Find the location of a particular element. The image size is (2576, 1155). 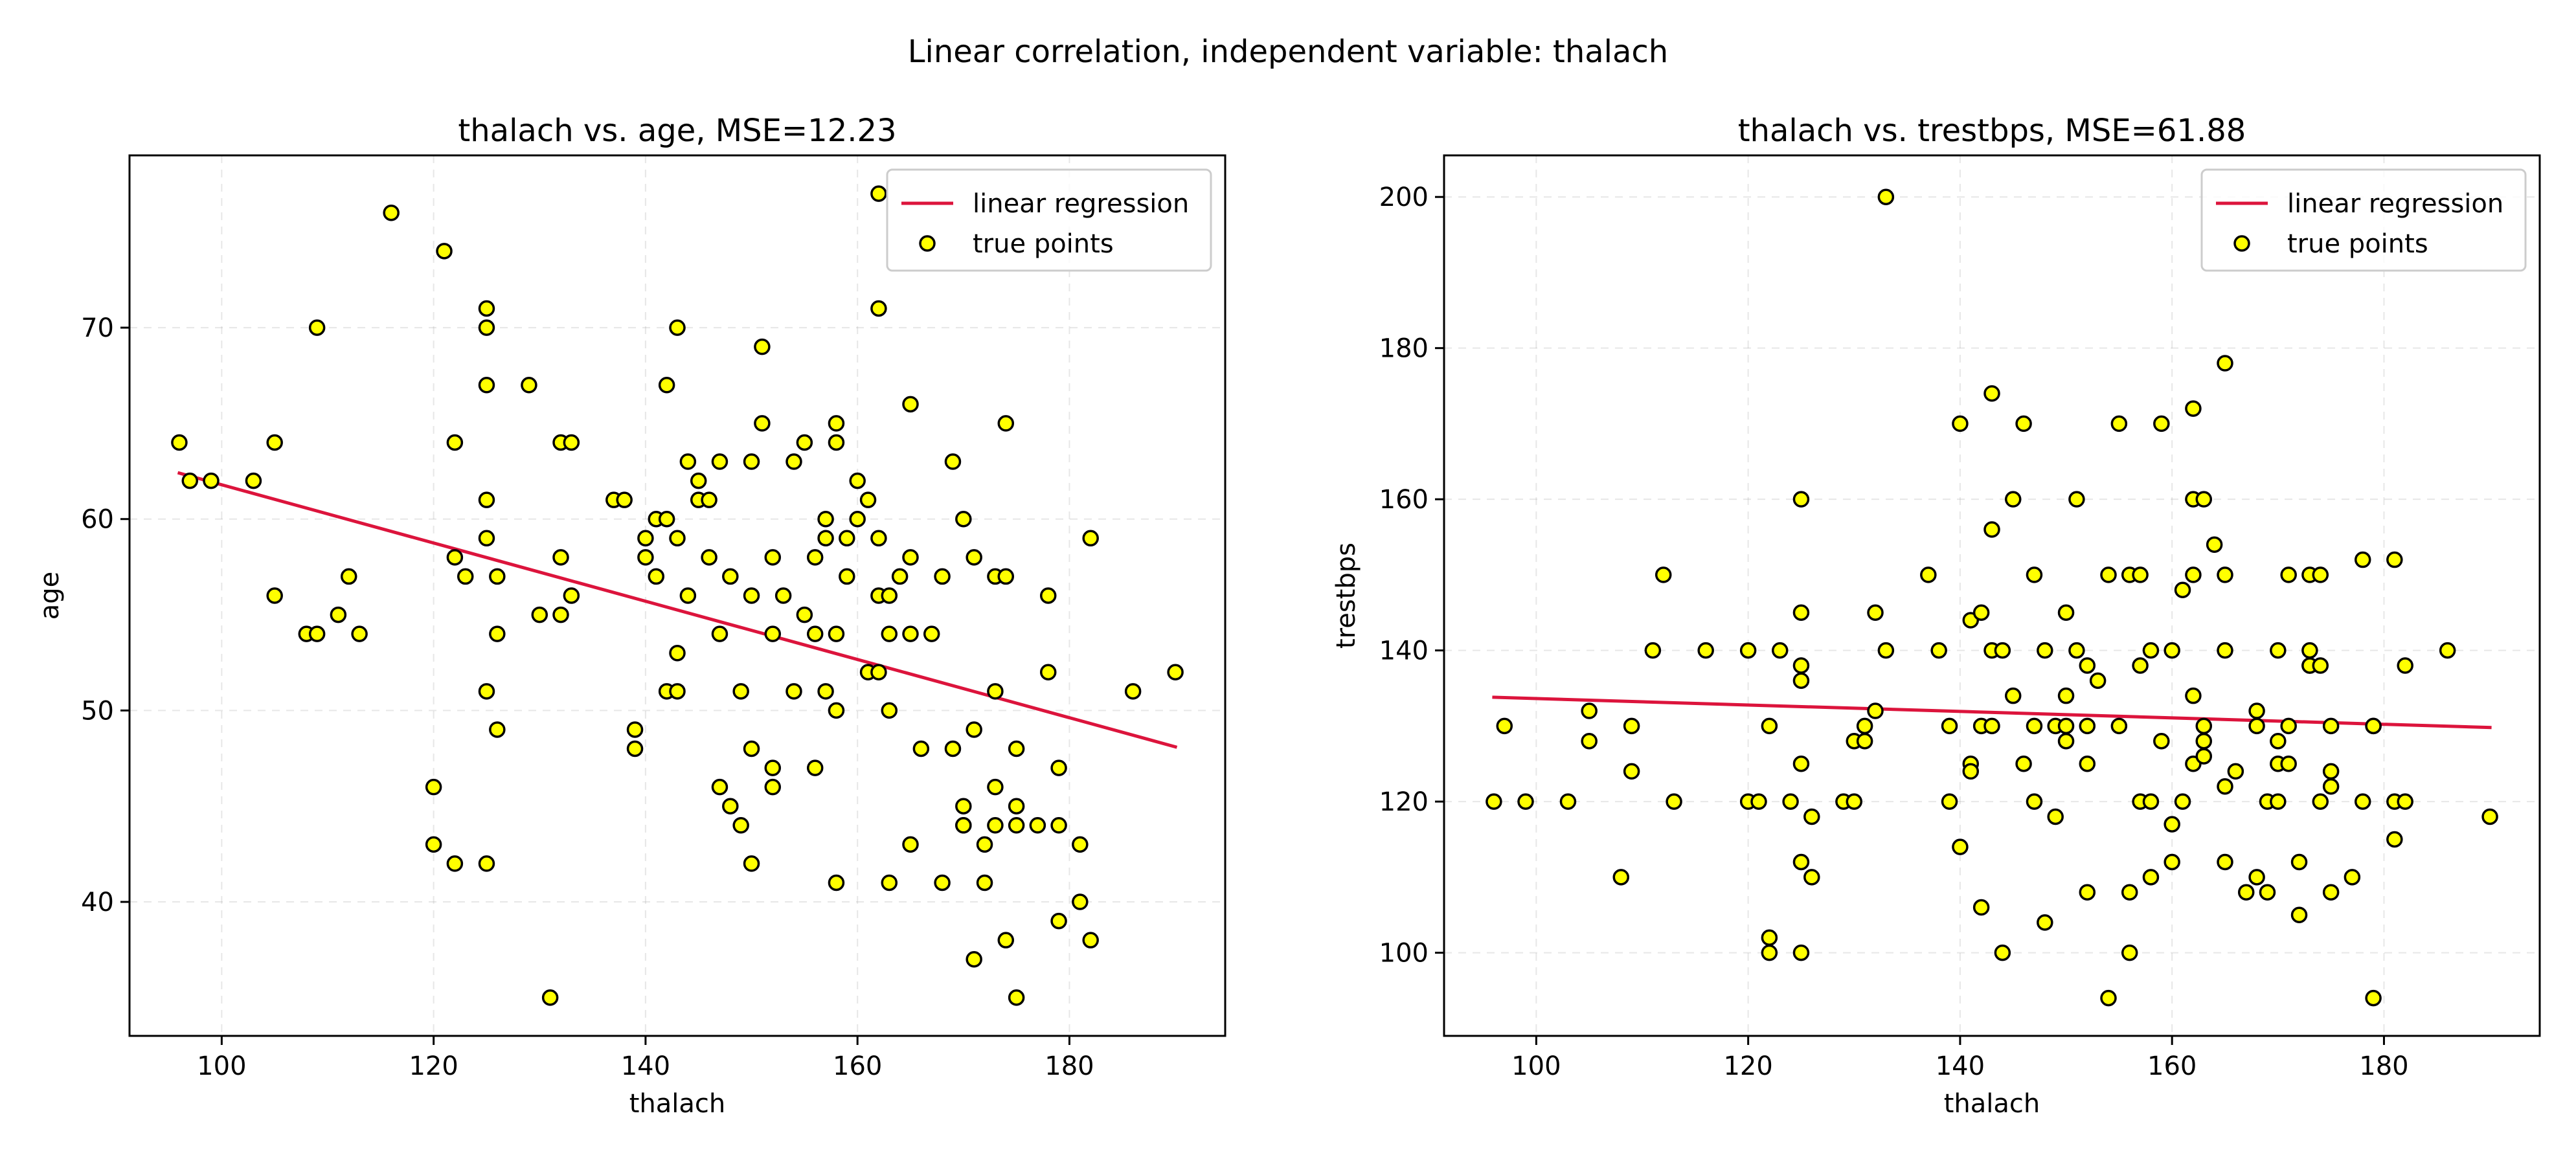

chart-title: thalach vs. trestbps, MSE=61.88 is located at coordinates (1992, 131).